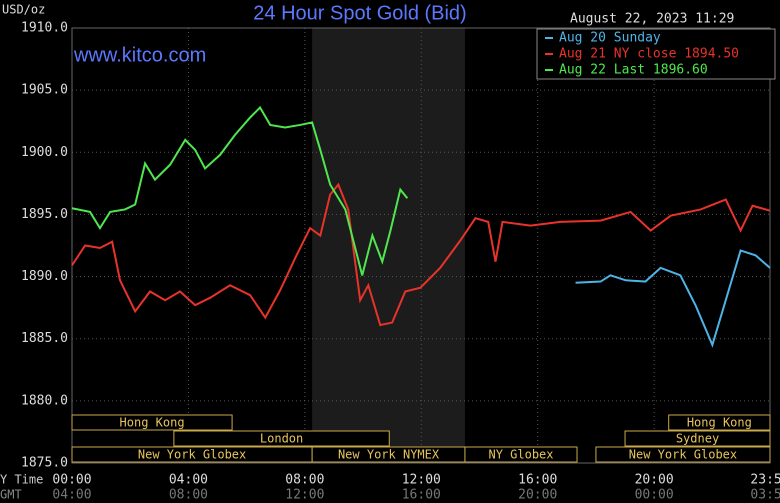 Image resolution: width=780 pixels, height=503 pixels. I want to click on chart-date: August 22, 2023 11:29, so click(652, 19).